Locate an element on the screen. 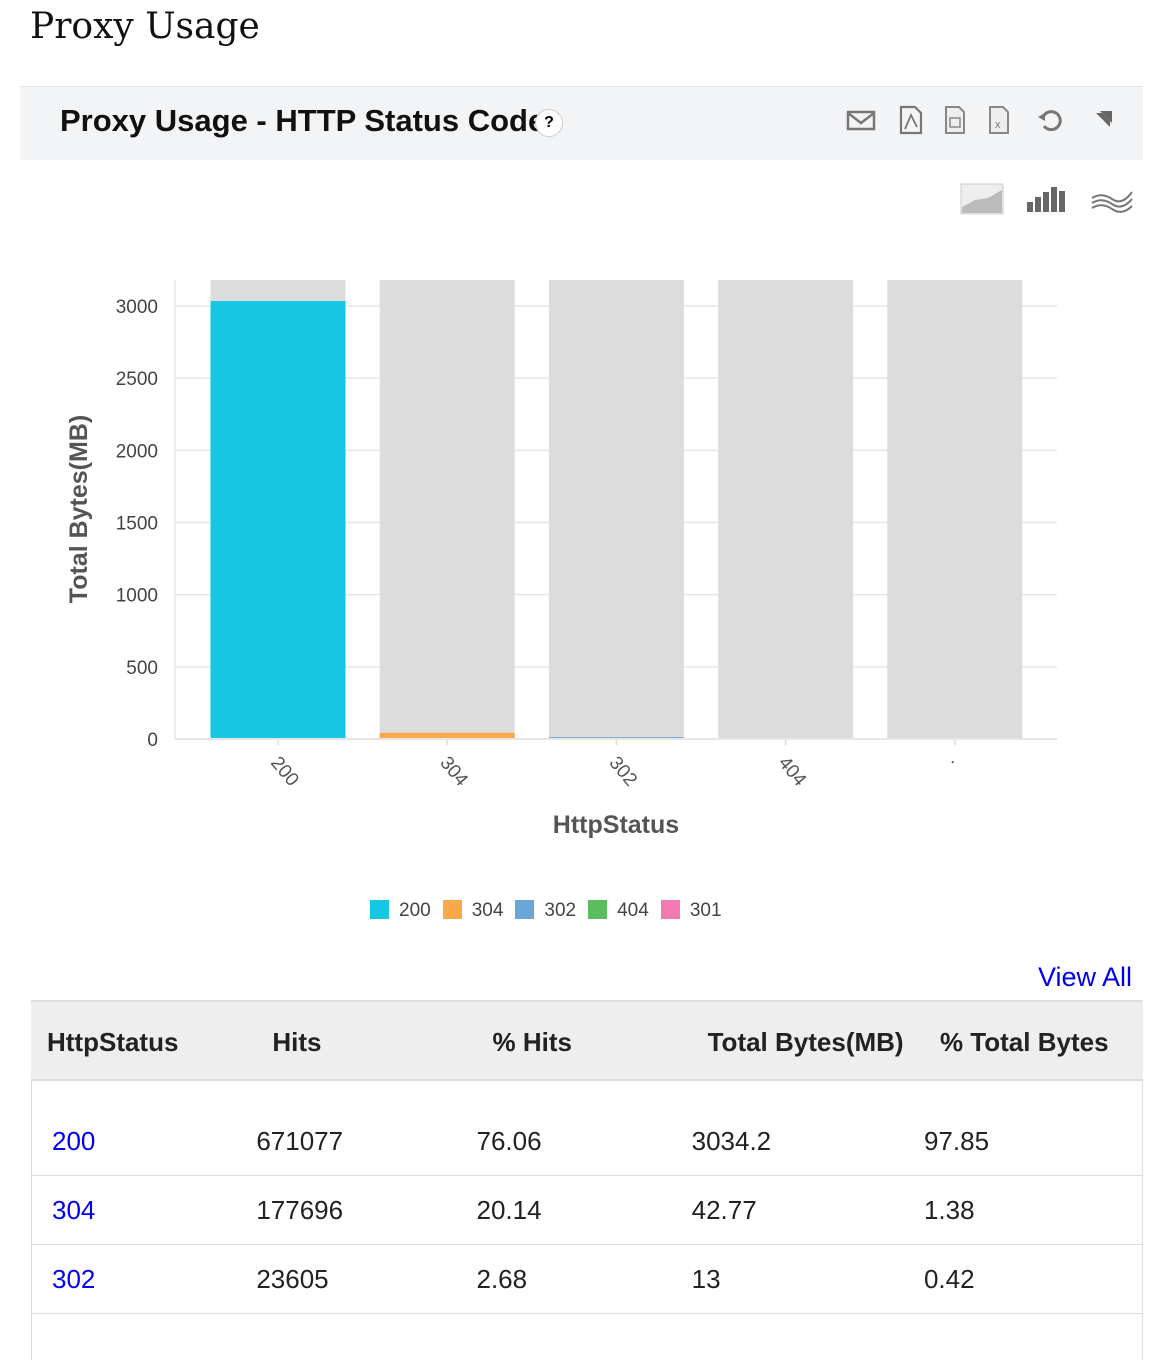 The width and height of the screenshot is (1172, 1360). email-icon is located at coordinates (861, 120).